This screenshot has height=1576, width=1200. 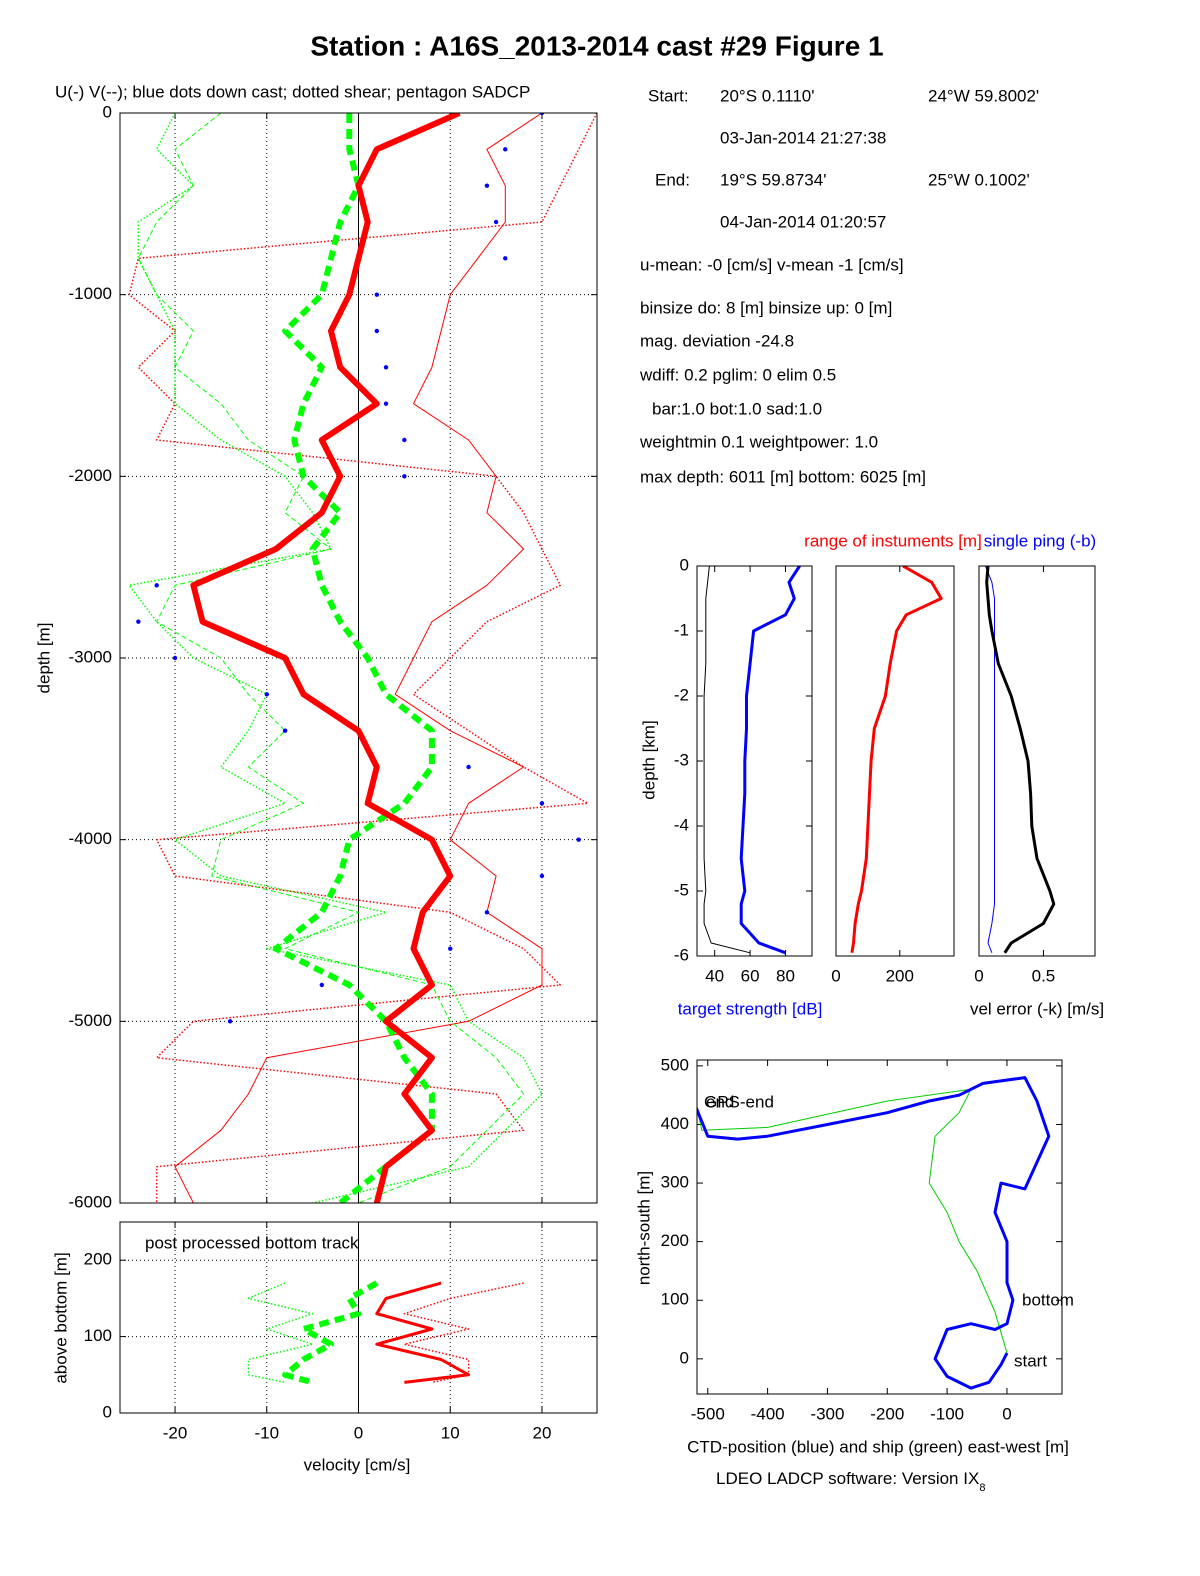 I want to click on y-tick-label: -5000, so click(x=90, y=1020).